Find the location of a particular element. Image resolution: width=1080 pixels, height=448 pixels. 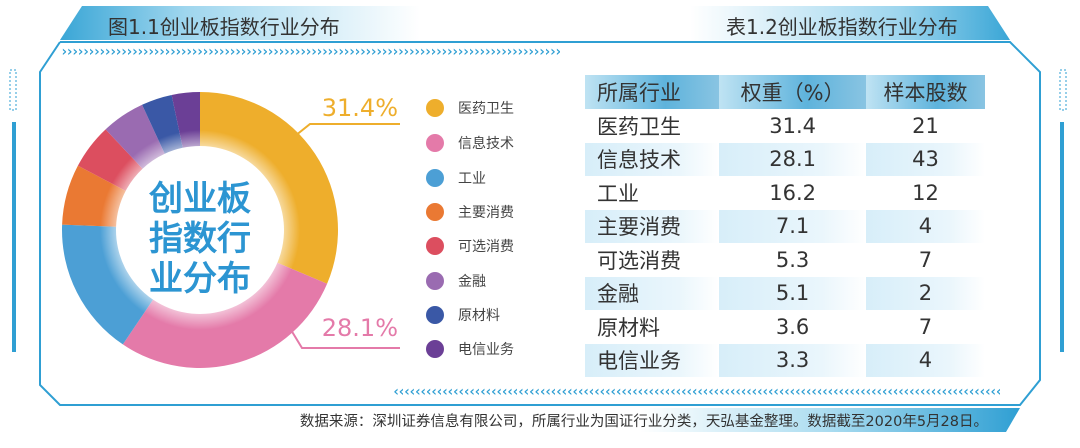

cell-industry: 可选消费 is located at coordinates (639, 260).